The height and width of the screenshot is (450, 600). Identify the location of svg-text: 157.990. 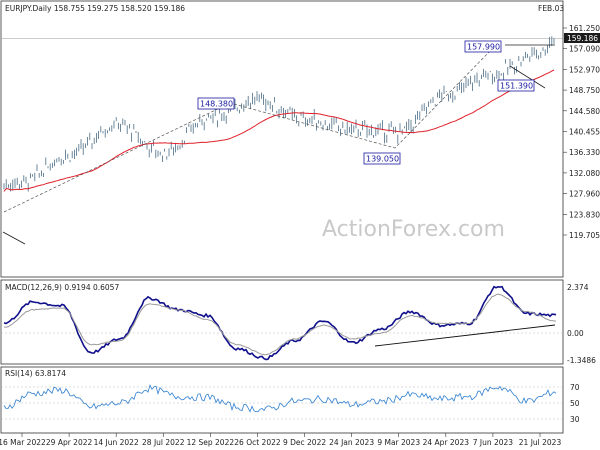
(483, 47).